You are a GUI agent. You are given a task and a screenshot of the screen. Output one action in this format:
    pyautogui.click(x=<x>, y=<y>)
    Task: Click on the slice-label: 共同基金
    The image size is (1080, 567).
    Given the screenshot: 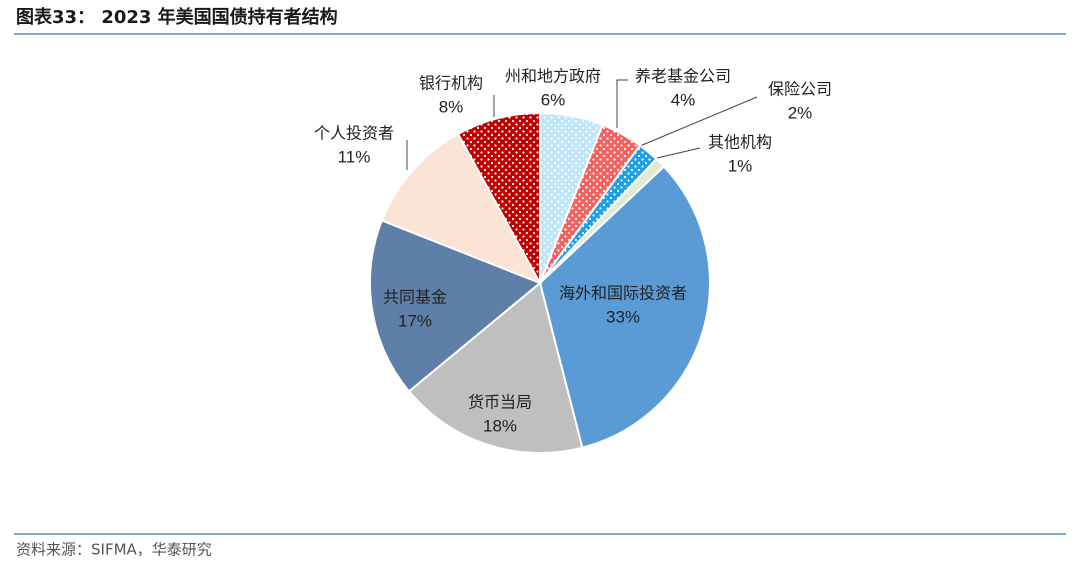 What is the action you would take?
    pyautogui.click(x=415, y=297)
    